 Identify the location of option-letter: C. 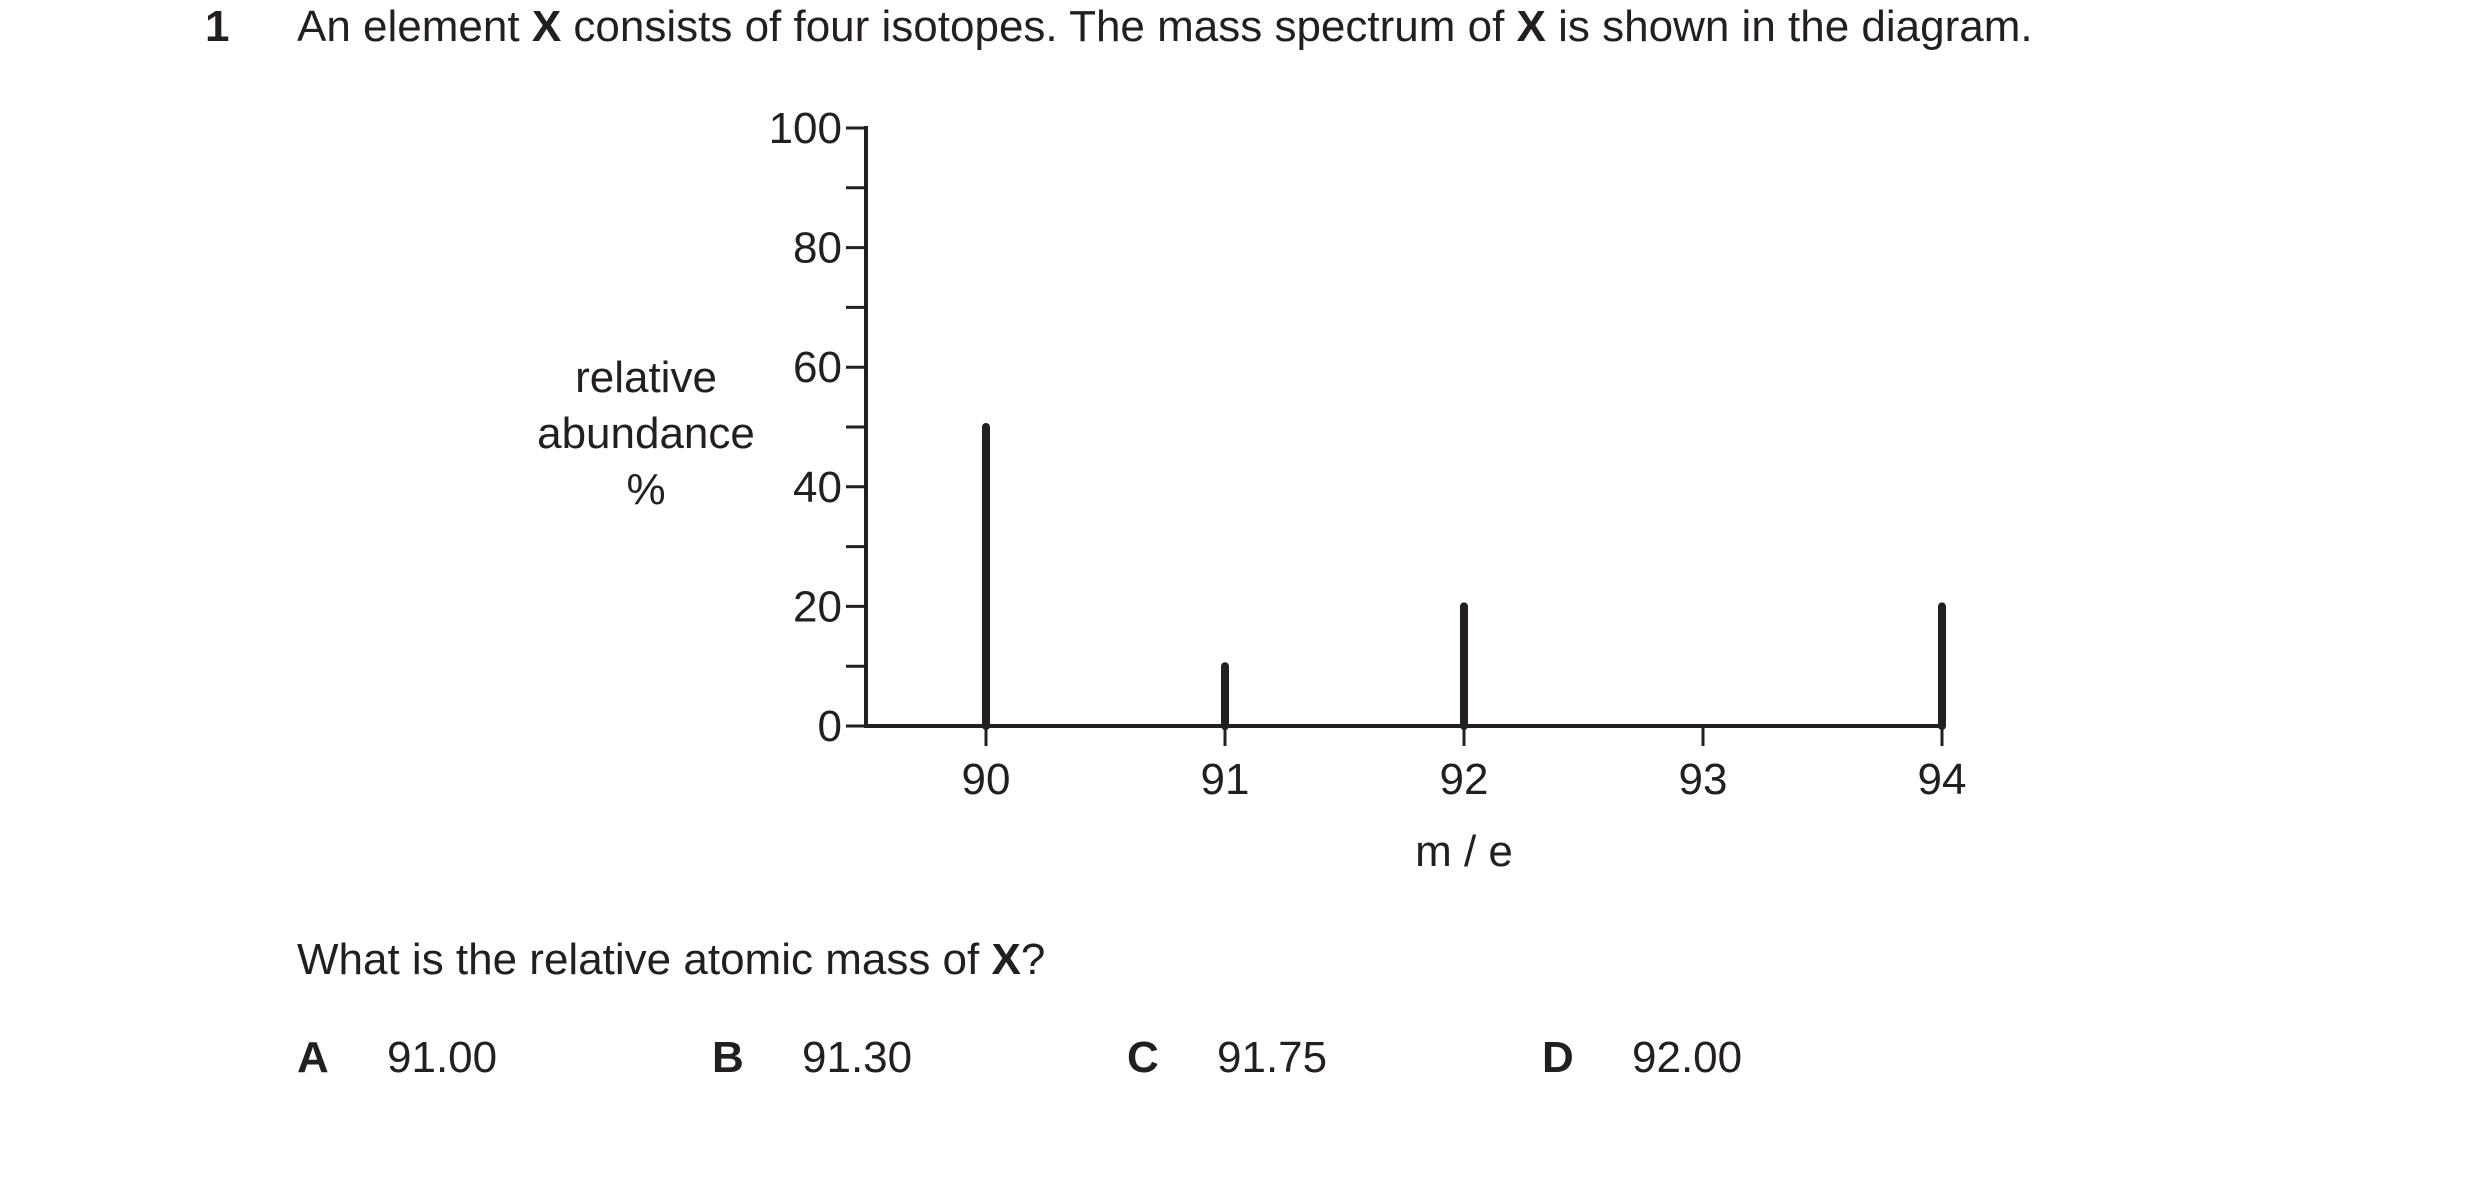
(1143, 1057).